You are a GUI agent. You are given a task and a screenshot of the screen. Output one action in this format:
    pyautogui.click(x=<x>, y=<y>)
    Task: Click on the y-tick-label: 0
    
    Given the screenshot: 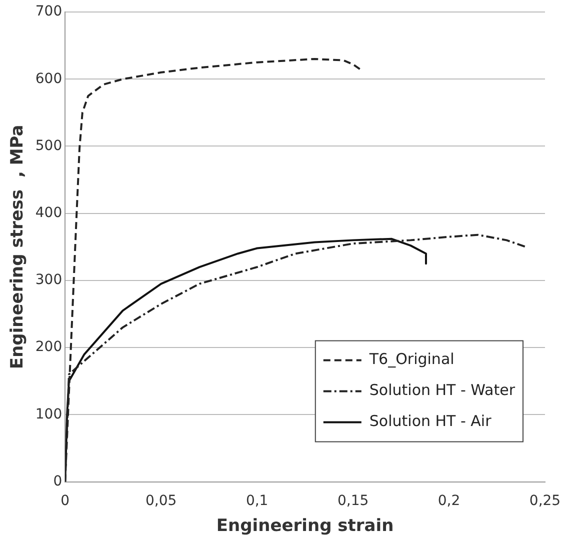 What is the action you would take?
    pyautogui.click(x=57, y=481)
    